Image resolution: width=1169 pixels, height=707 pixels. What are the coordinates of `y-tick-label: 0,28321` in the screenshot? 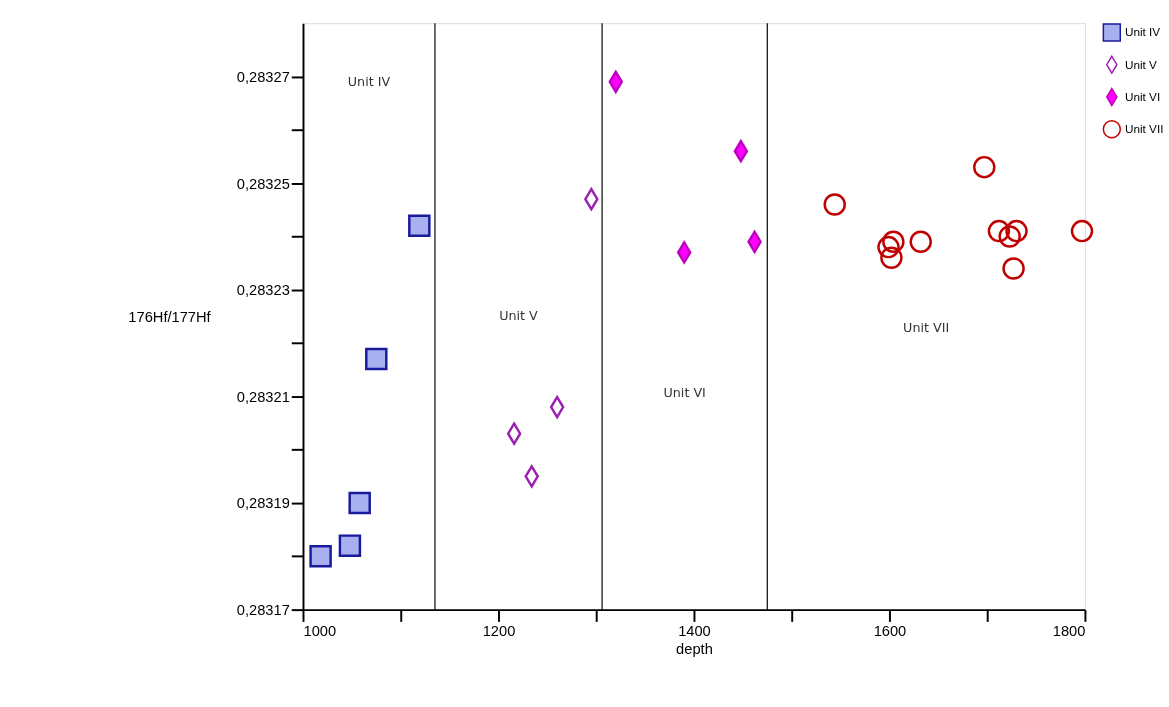 It's located at (263, 396).